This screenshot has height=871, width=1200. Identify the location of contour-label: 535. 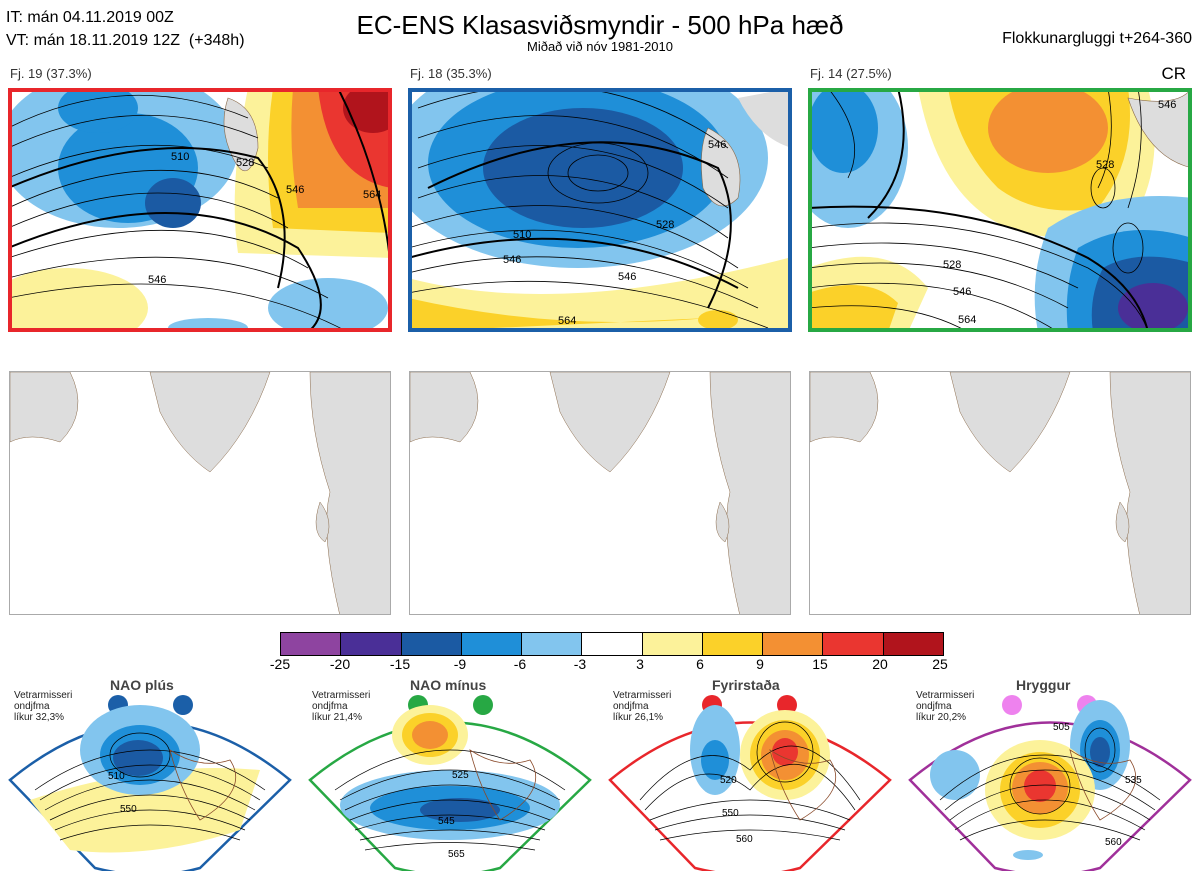
(1133, 780).